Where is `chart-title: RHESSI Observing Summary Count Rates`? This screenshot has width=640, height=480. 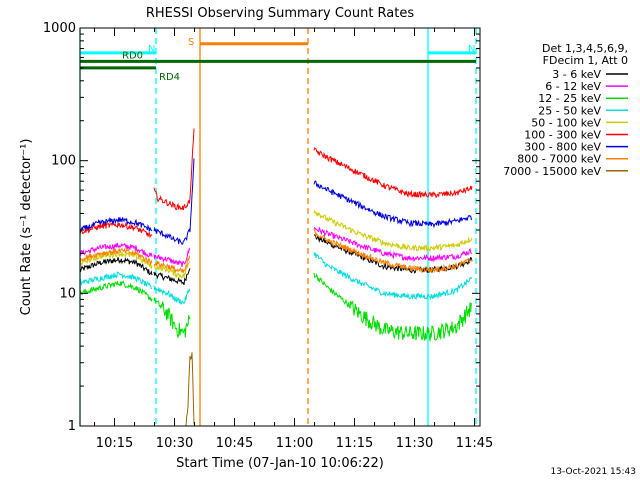
chart-title: RHESSI Observing Summary Count Rates is located at coordinates (280, 13).